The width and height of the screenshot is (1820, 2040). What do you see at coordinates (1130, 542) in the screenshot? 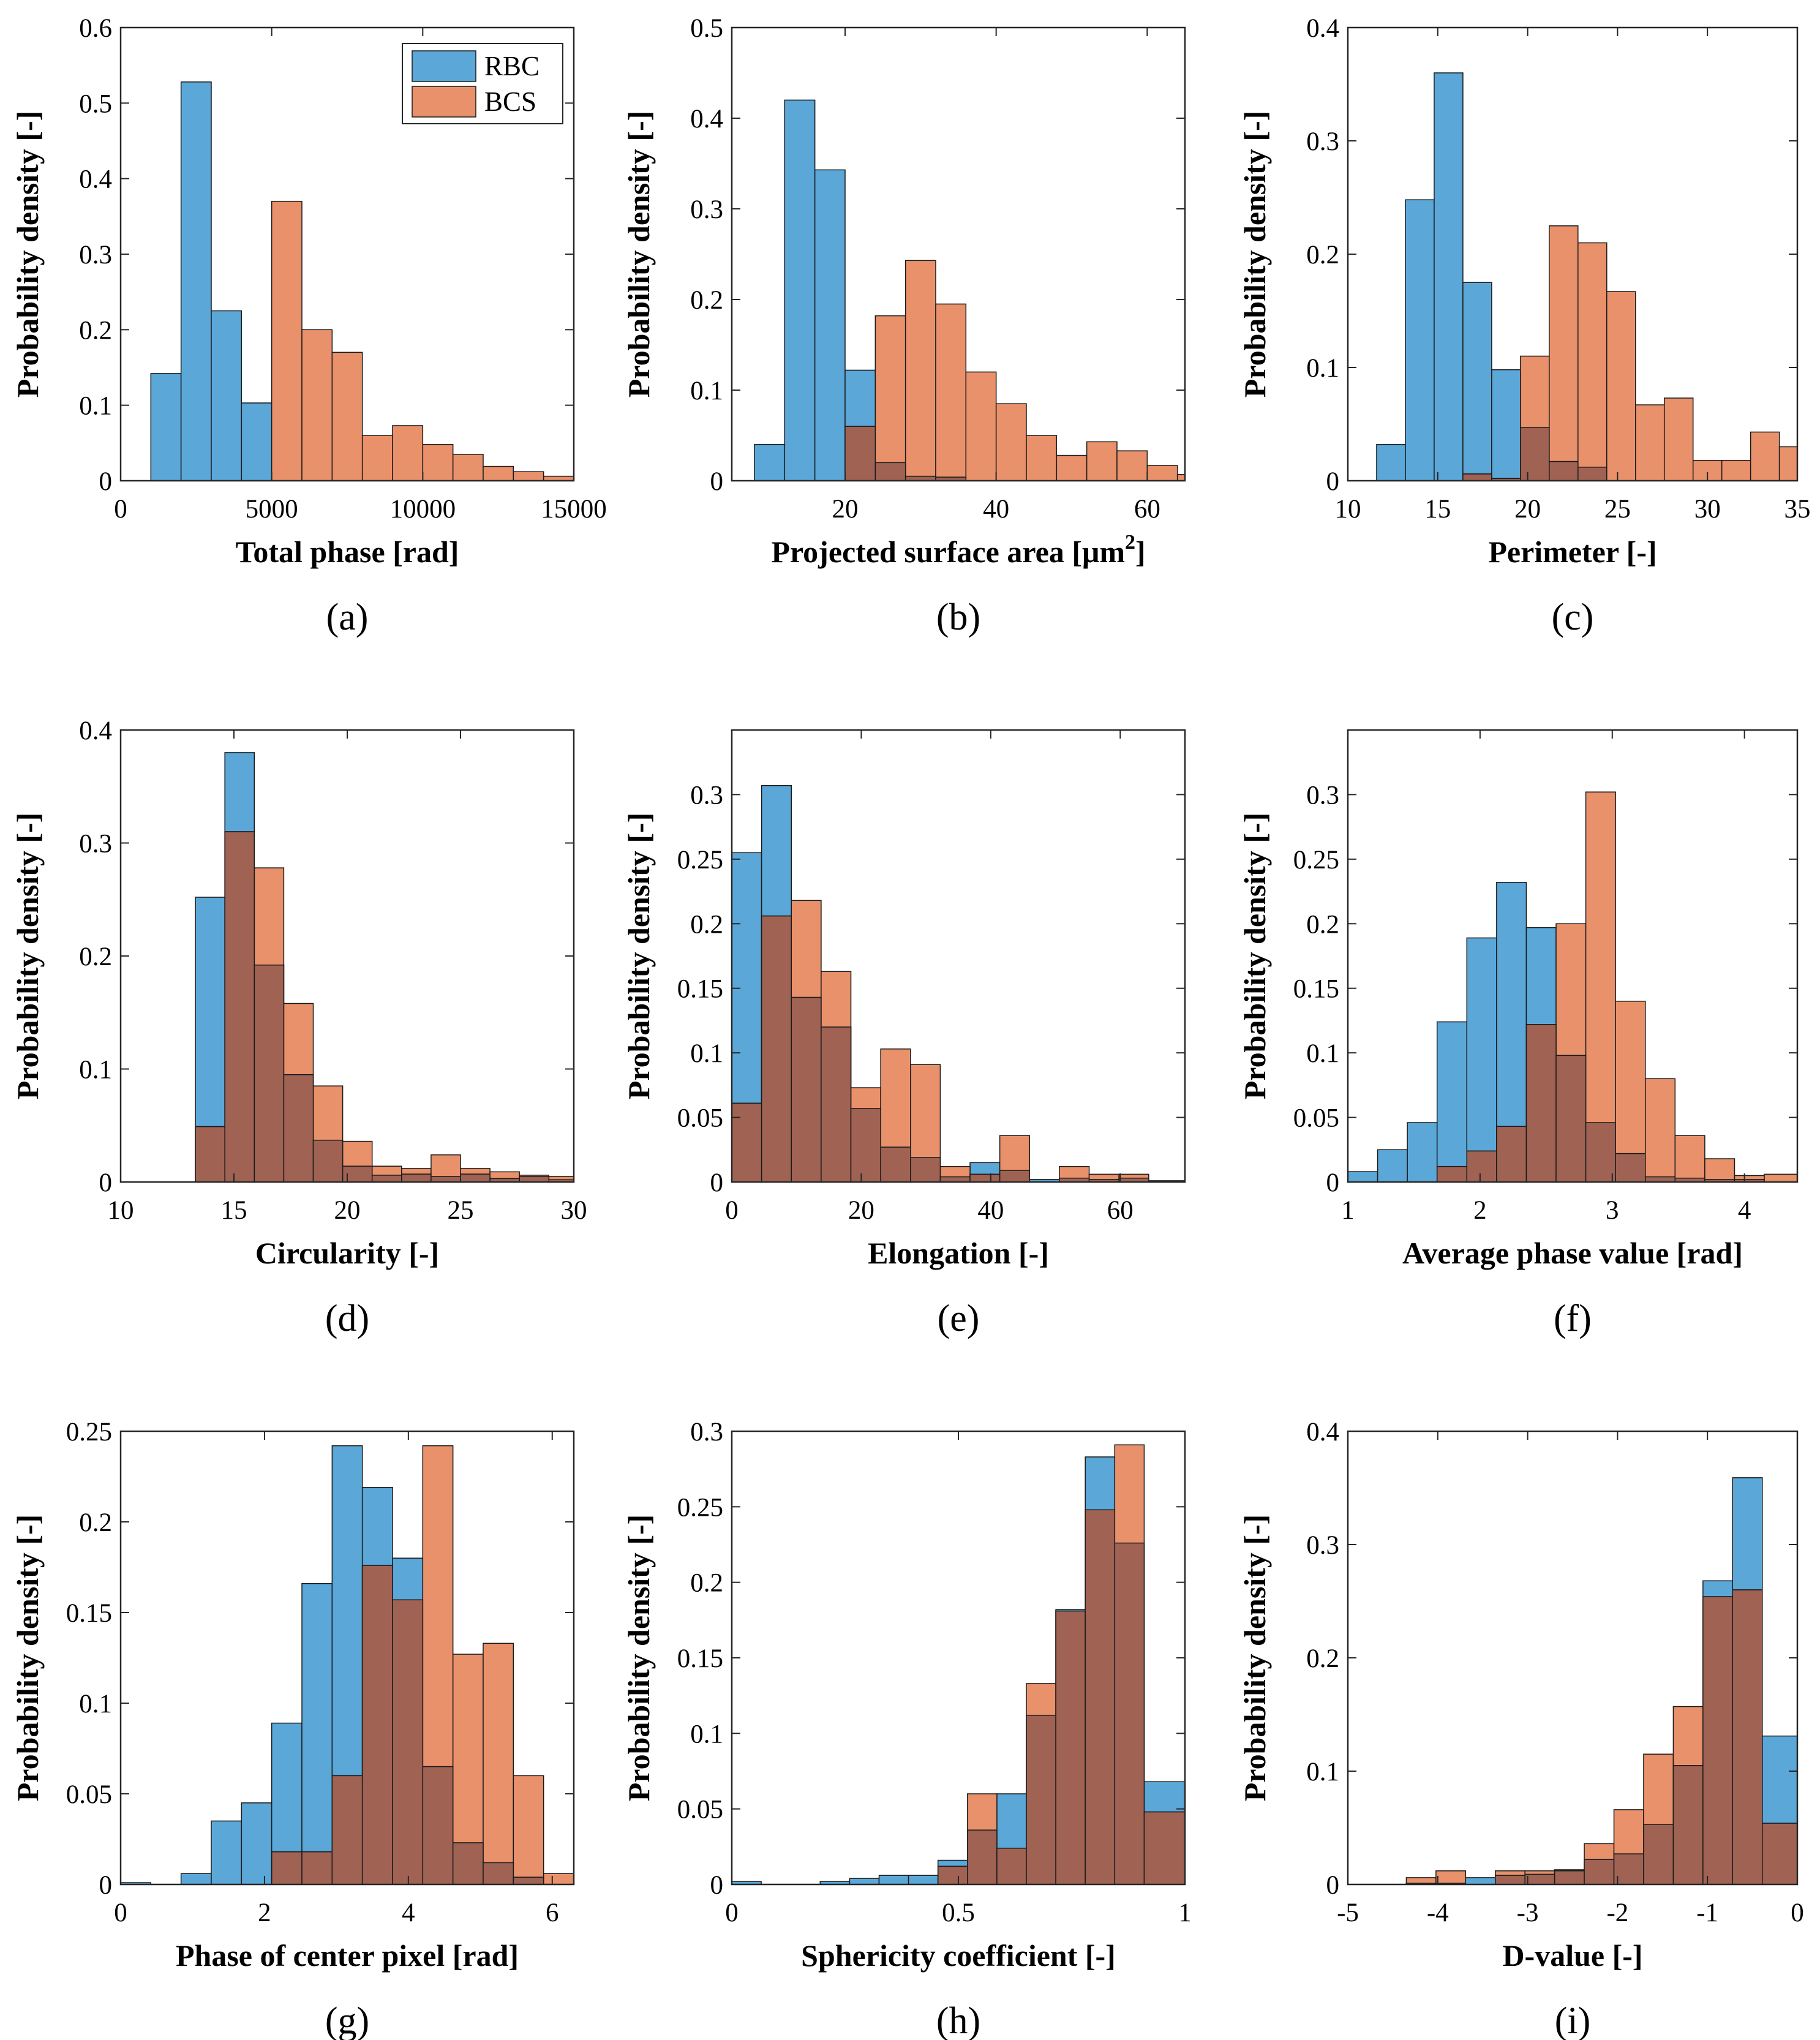
I see `x-axis-label-superscript: 2` at bounding box center [1130, 542].